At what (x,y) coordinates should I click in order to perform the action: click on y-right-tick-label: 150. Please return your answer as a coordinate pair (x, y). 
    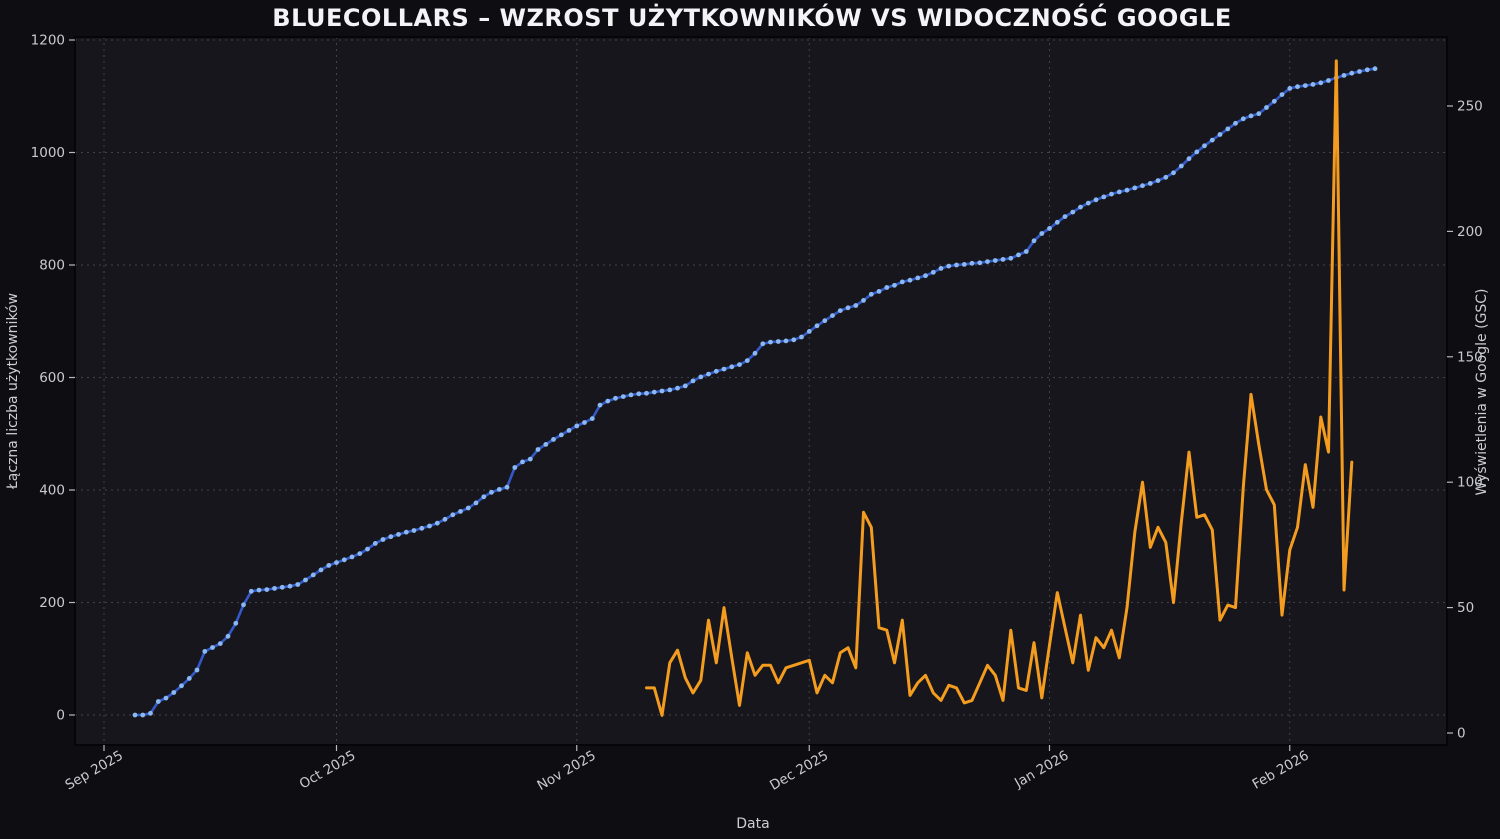
    Looking at the image, I should click on (1470, 357).